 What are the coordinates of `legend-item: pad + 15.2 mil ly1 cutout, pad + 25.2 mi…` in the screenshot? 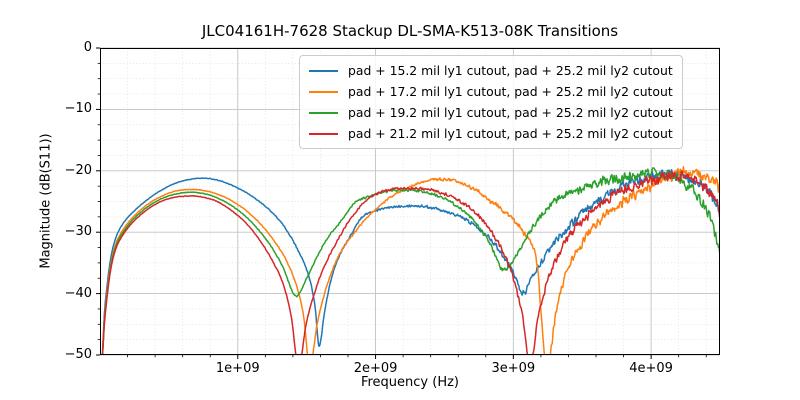 It's located at (491, 70).